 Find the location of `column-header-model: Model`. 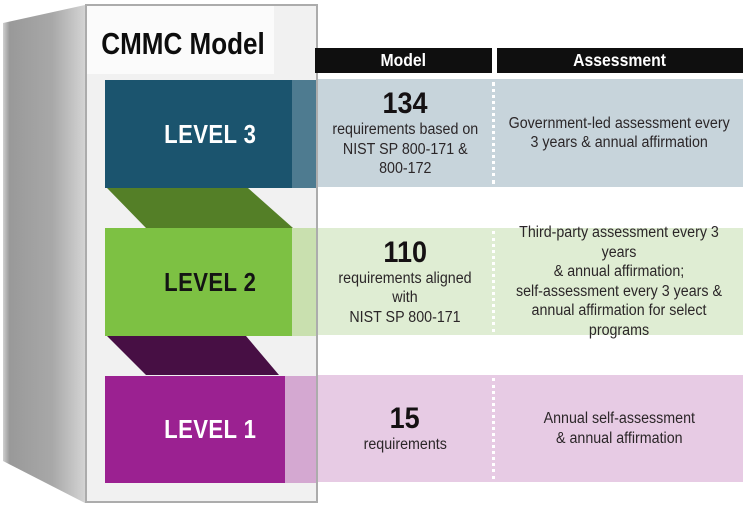

column-header-model: Model is located at coordinates (403, 60).